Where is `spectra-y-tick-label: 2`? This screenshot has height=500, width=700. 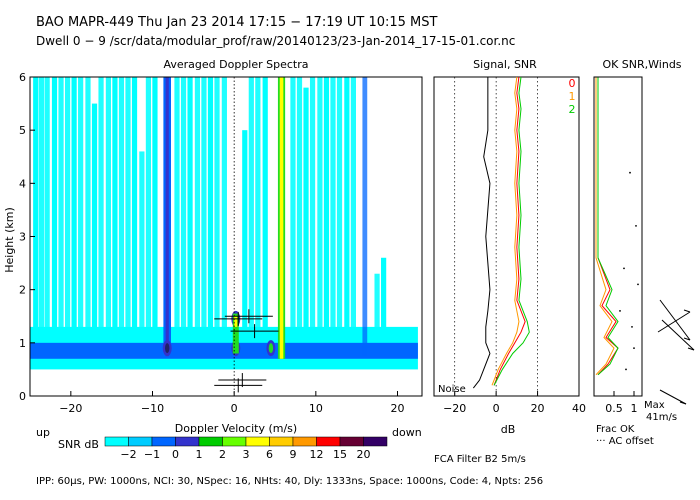
spectra-y-tick-label: 2 is located at coordinates (22, 290).